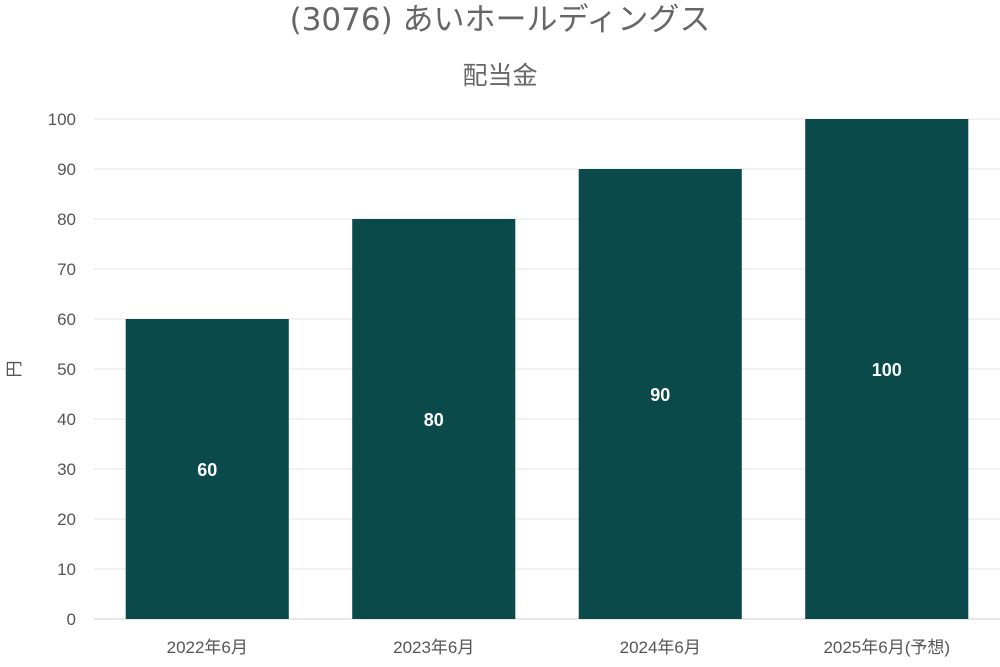 This screenshot has height=667, width=1000. I want to click on chart-title: (3076) あいホールディングス, so click(500, 20).